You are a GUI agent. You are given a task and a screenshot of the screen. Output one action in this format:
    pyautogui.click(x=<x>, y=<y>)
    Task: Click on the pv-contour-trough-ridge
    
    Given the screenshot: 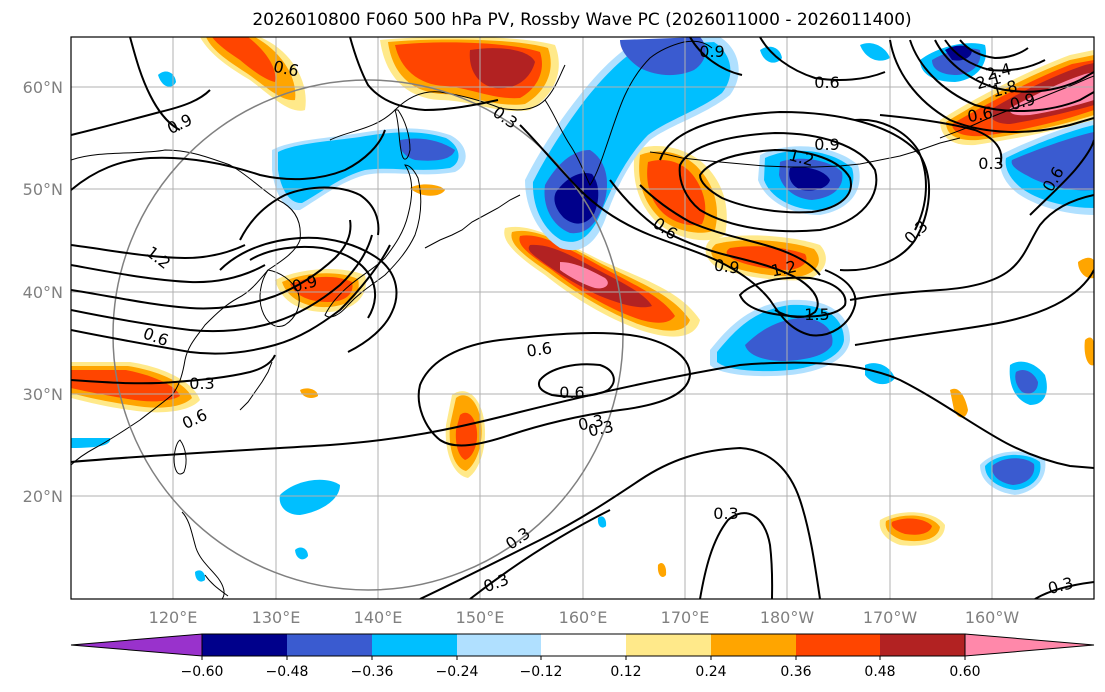 What is the action you would take?
    pyautogui.click(x=308, y=294)
    